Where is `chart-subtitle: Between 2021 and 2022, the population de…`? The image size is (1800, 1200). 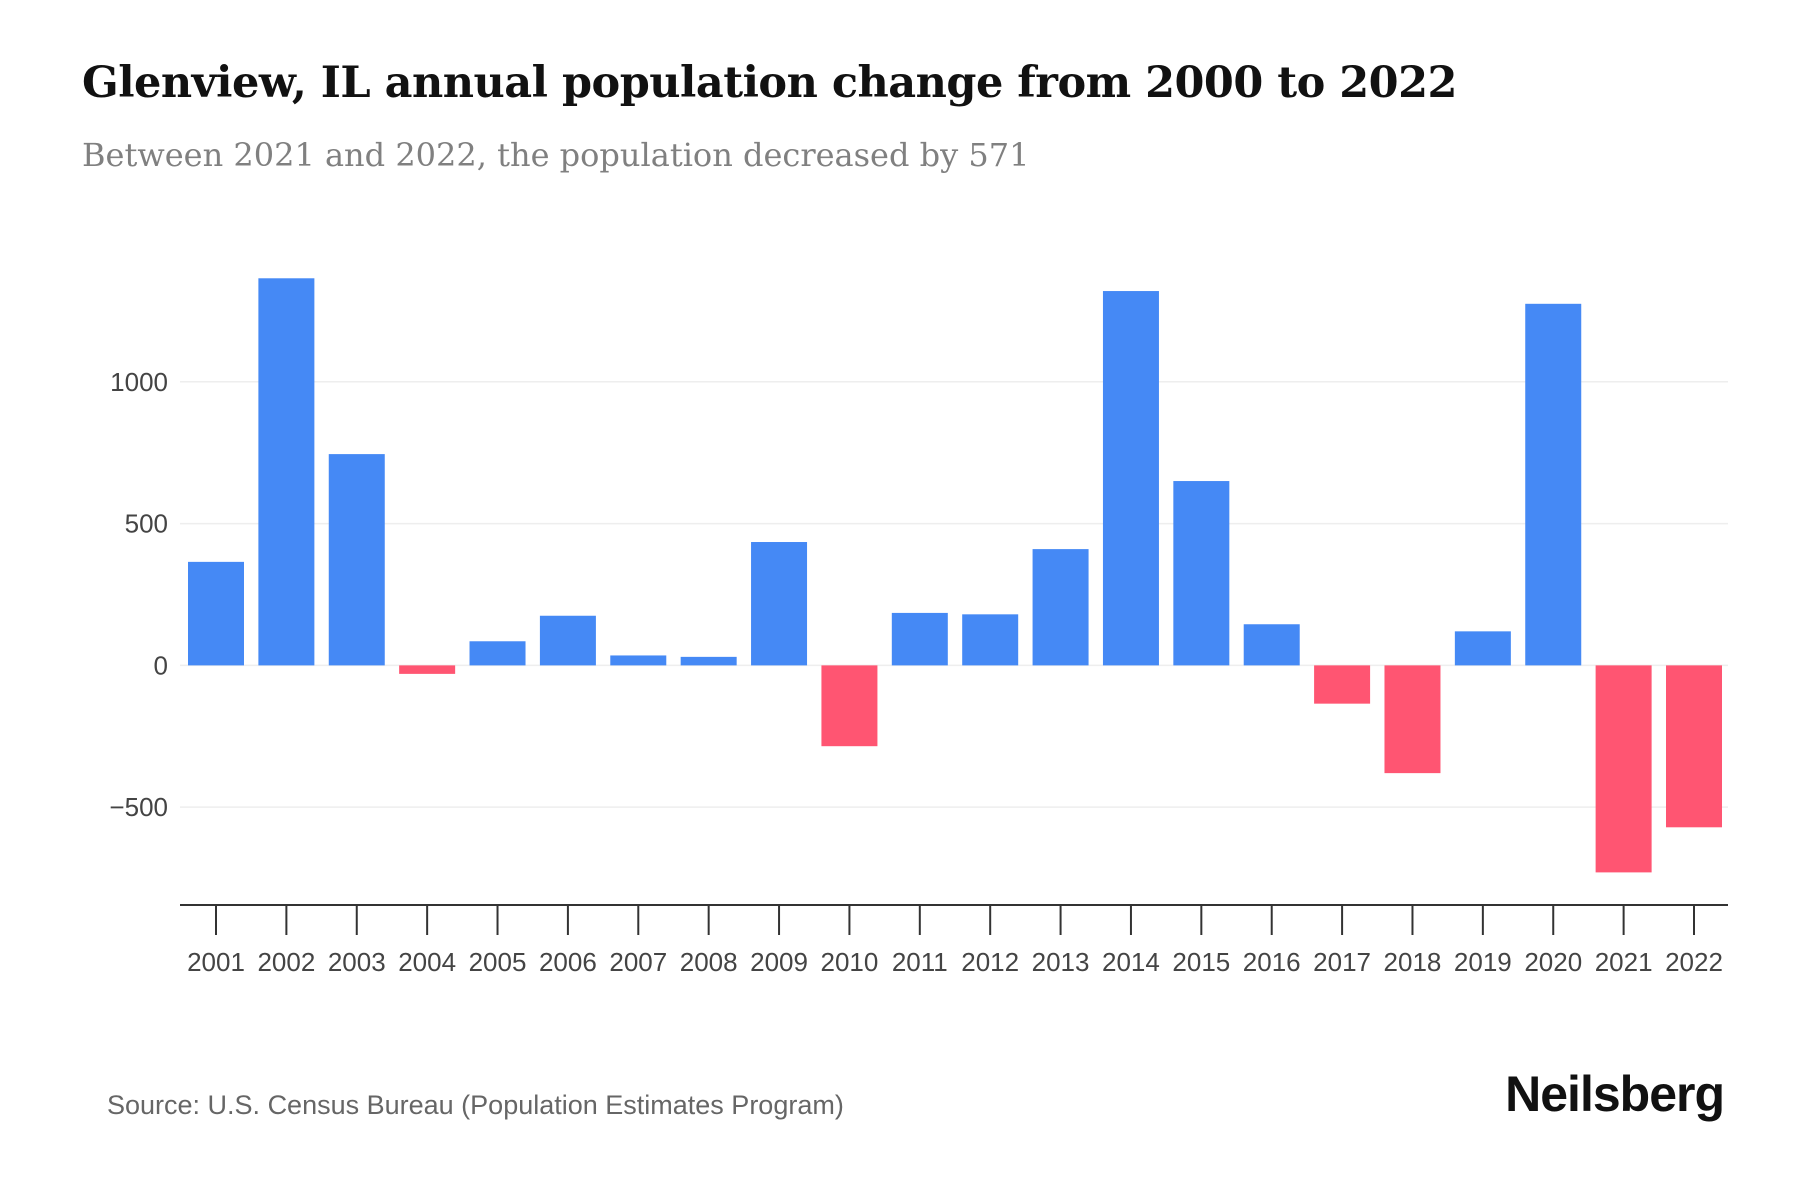 chart-subtitle: Between 2021 and 2022, the population de… is located at coordinates (556, 155).